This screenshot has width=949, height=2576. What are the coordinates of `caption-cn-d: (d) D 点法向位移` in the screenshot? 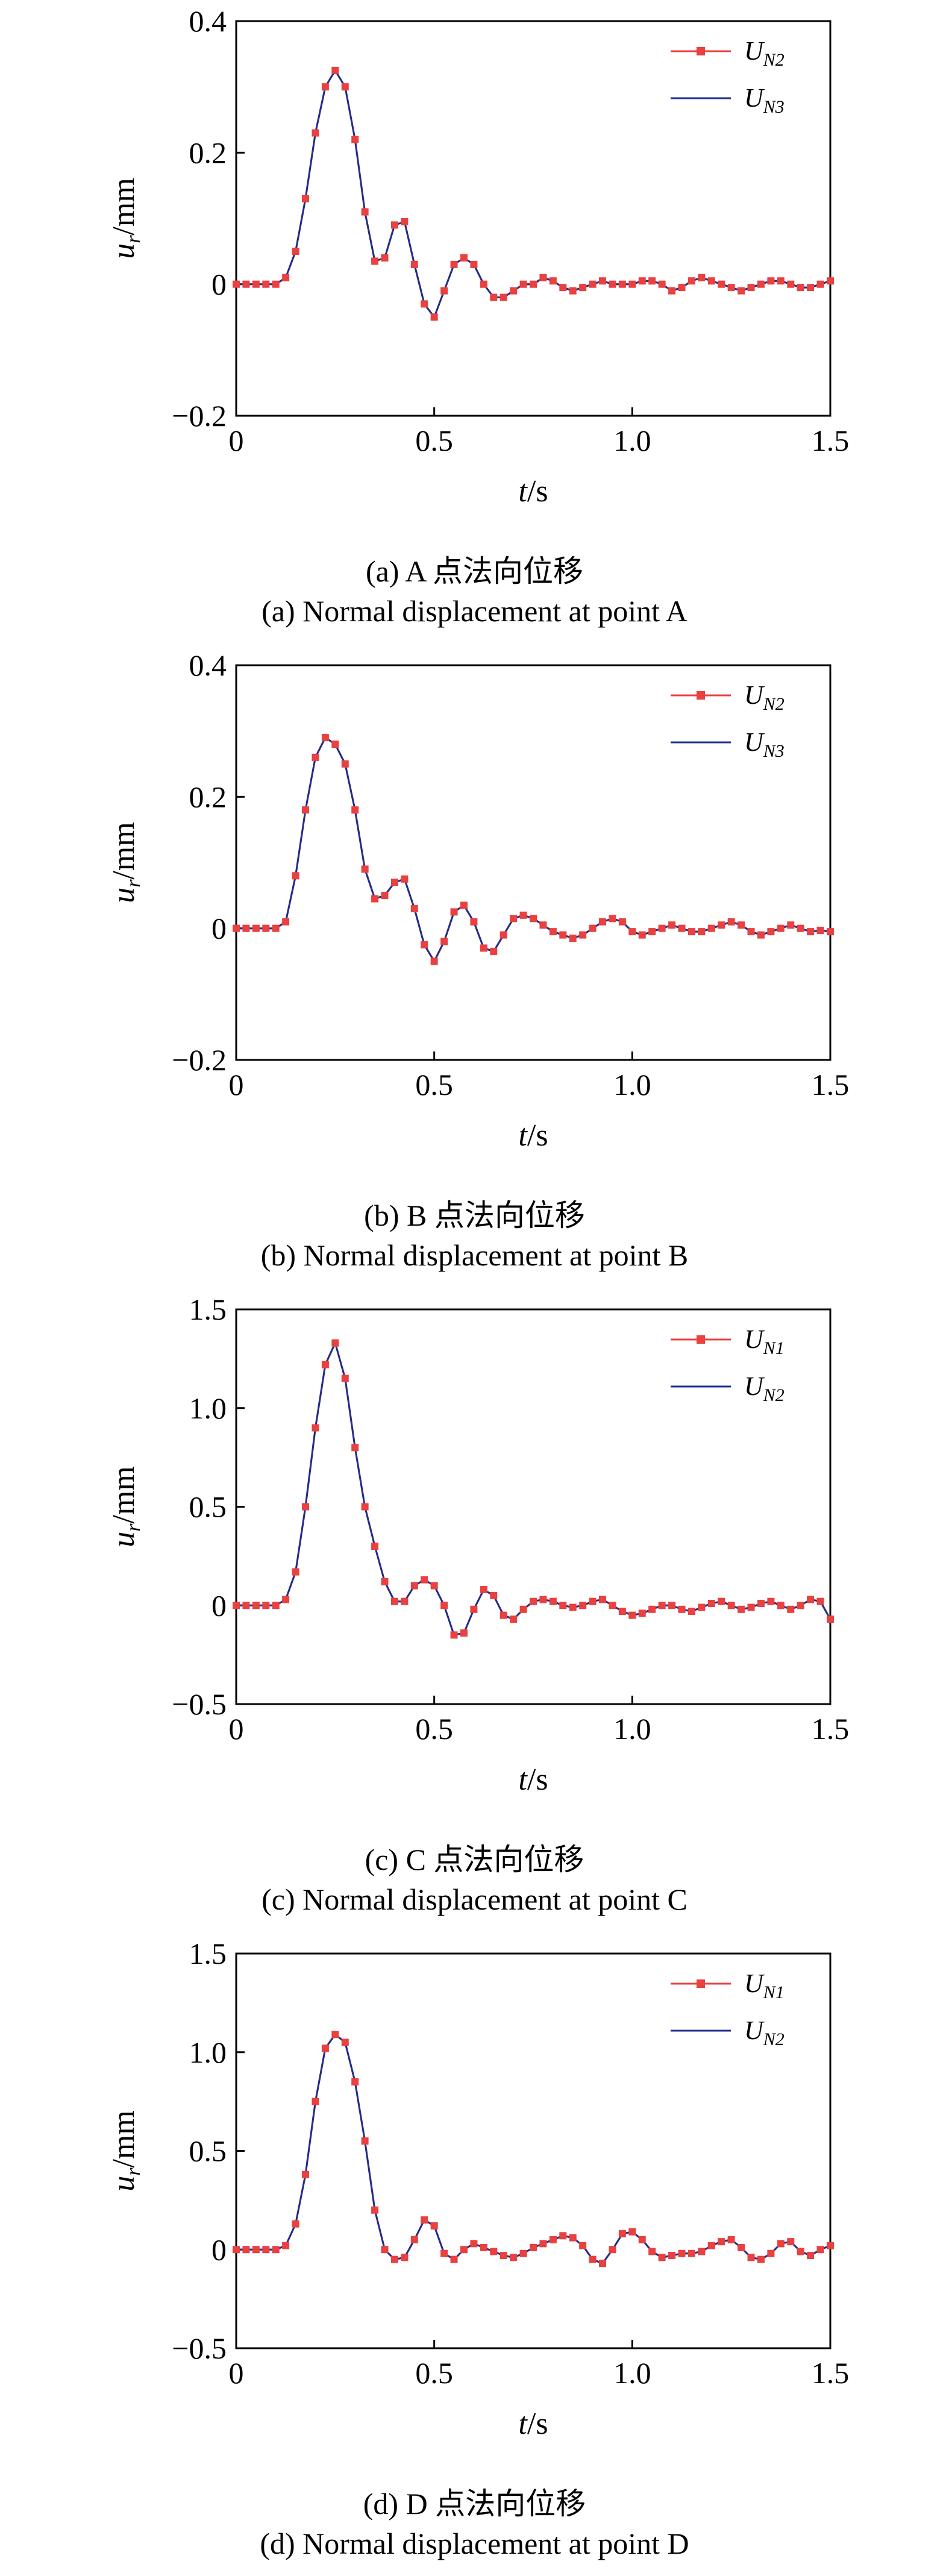 It's located at (474, 2504).